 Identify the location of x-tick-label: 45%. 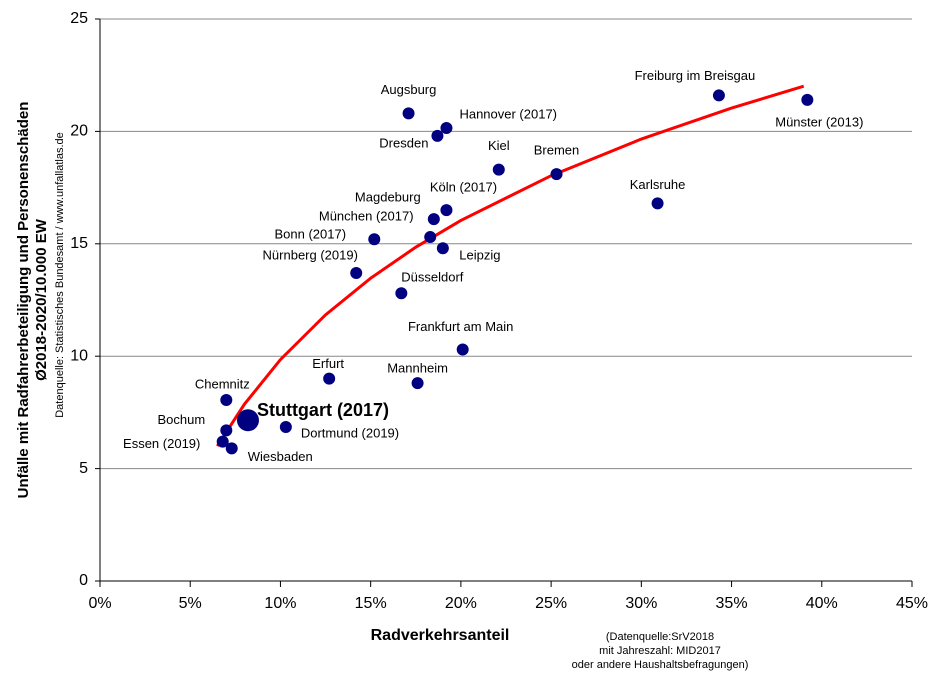
(912, 603).